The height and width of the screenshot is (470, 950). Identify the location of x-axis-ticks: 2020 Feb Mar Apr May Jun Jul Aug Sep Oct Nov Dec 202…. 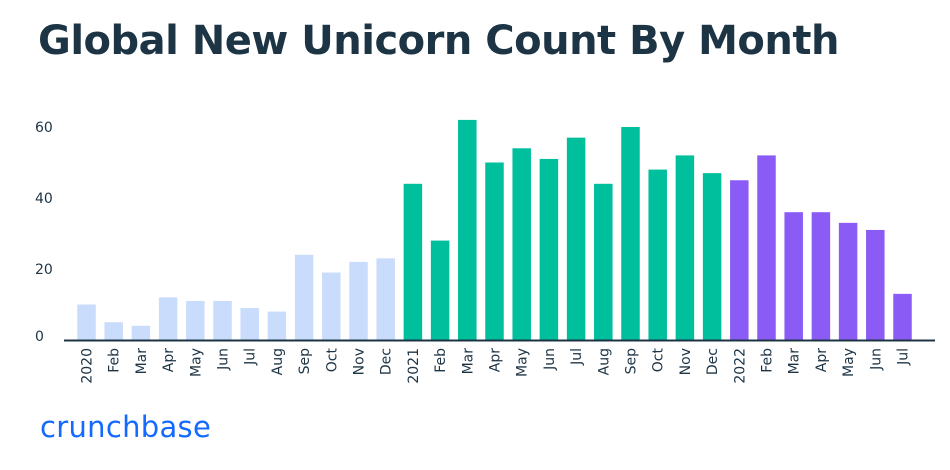
(496, 366).